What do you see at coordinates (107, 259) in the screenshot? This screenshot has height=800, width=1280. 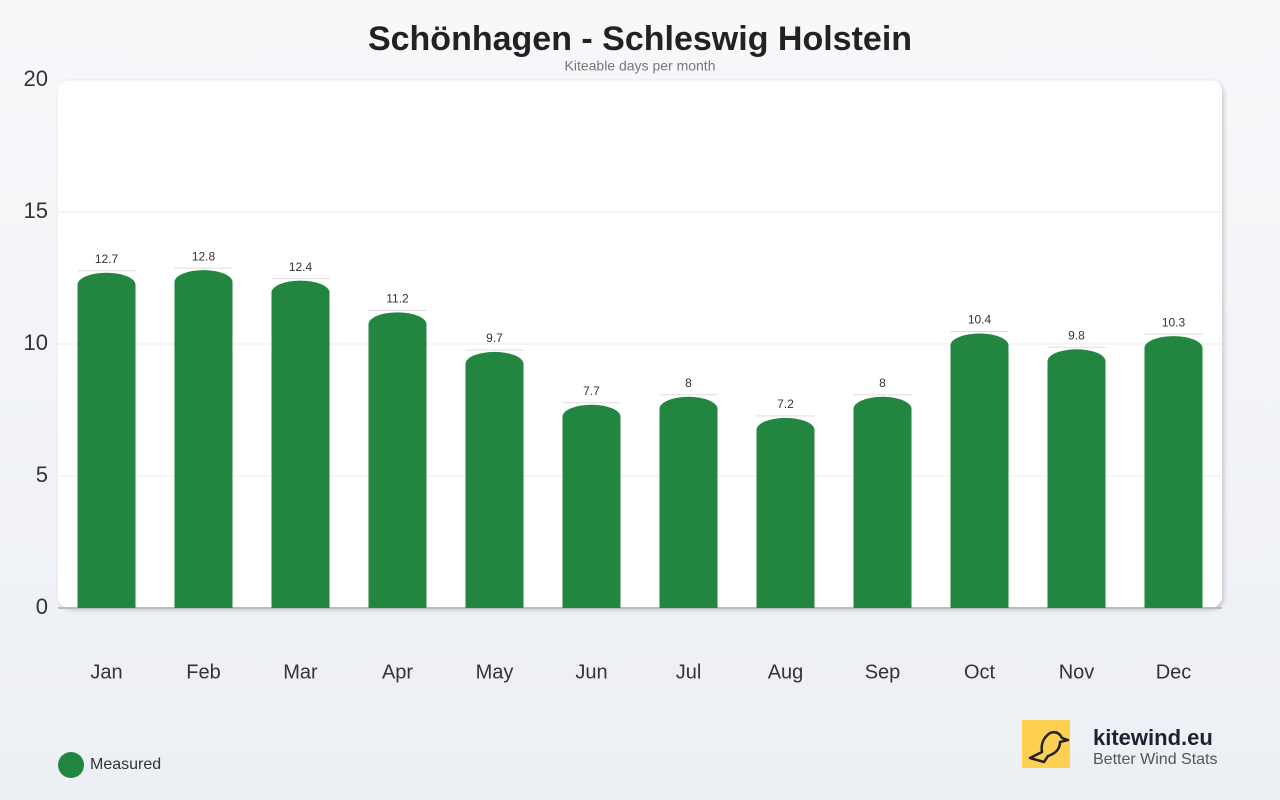 I see `value-label: 12.7` at bounding box center [107, 259].